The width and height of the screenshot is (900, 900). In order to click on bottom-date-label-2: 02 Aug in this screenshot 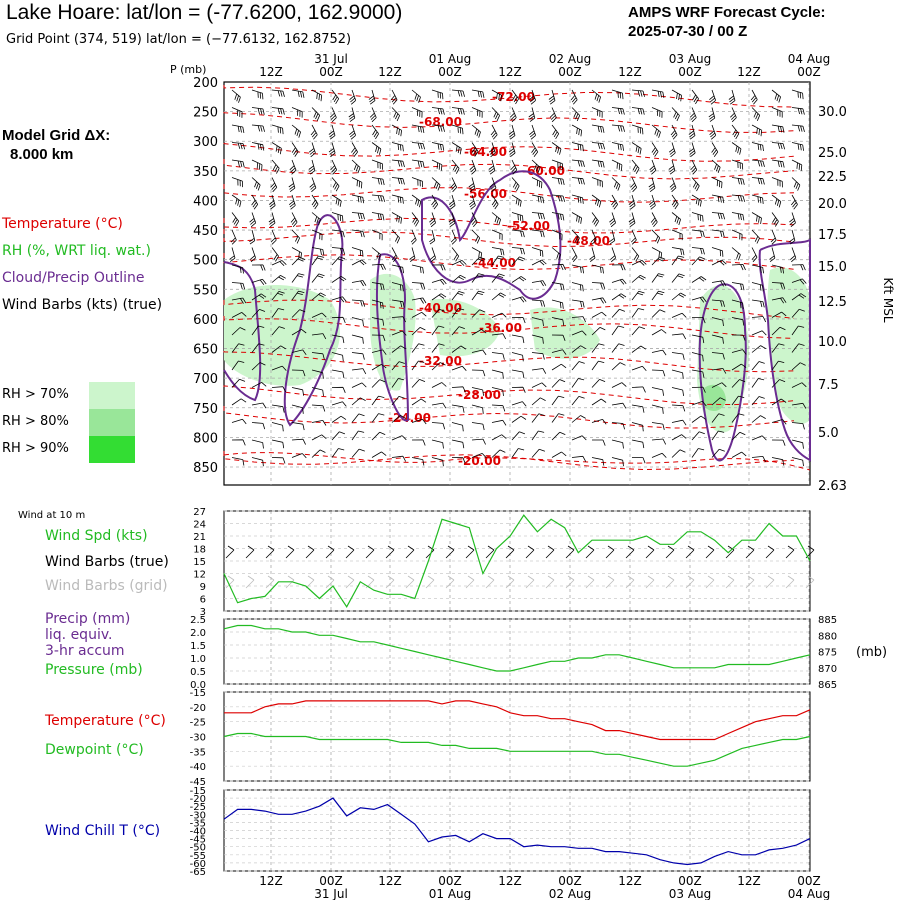, I will do `click(570, 893)`.